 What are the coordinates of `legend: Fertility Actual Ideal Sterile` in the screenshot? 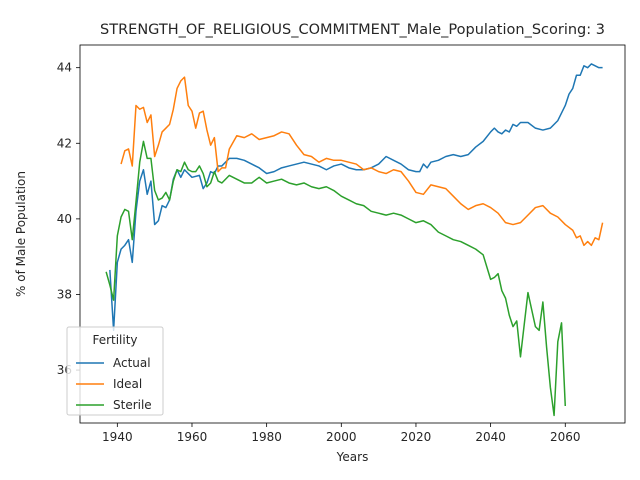 It's located at (115, 371).